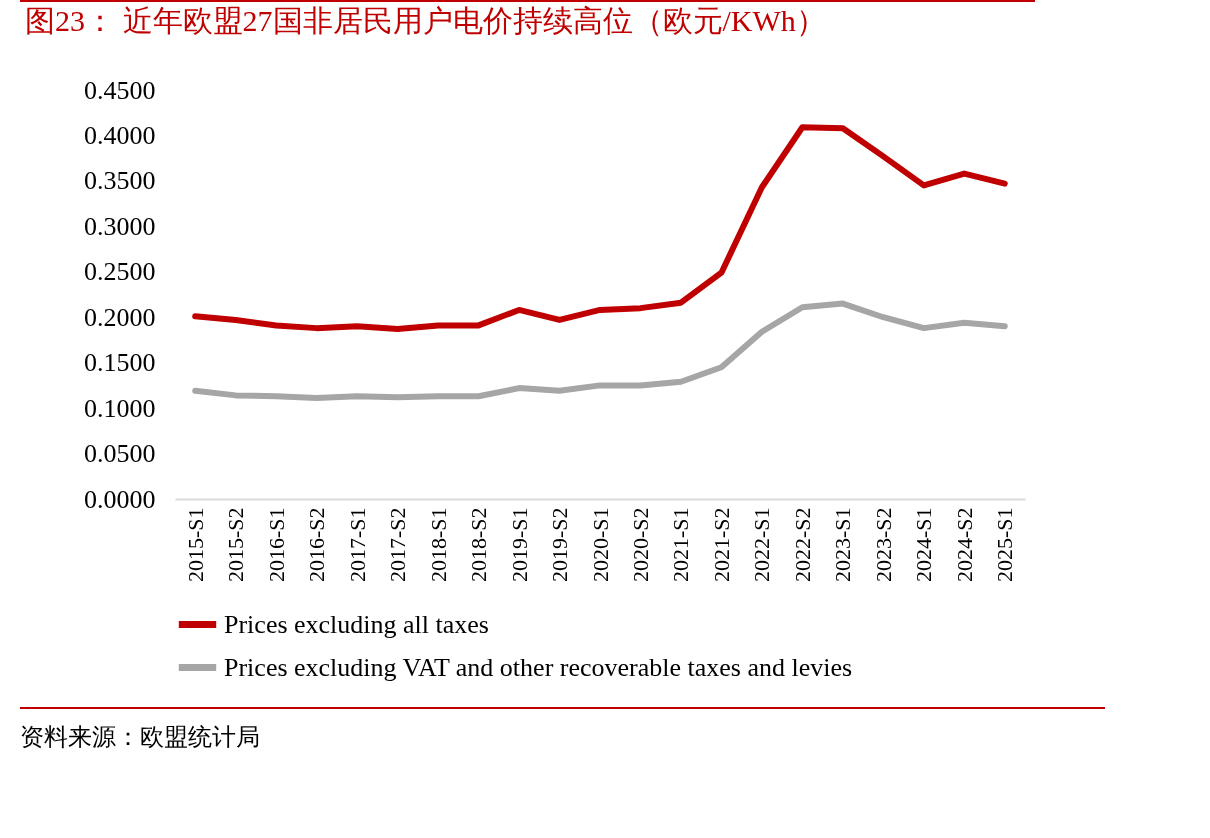 This screenshot has height=838, width=1210. Describe the element at coordinates (276, 545) in the screenshot. I see `x-tick-label: 2016-S1` at that location.